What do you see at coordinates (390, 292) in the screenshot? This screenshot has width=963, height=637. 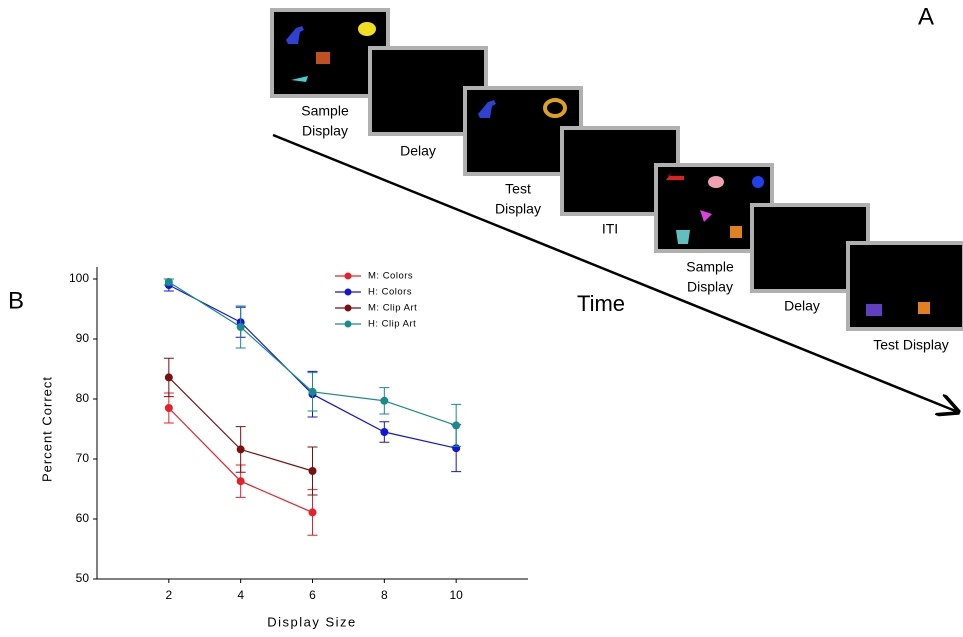 I see `legend-label: H: Colors` at bounding box center [390, 292].